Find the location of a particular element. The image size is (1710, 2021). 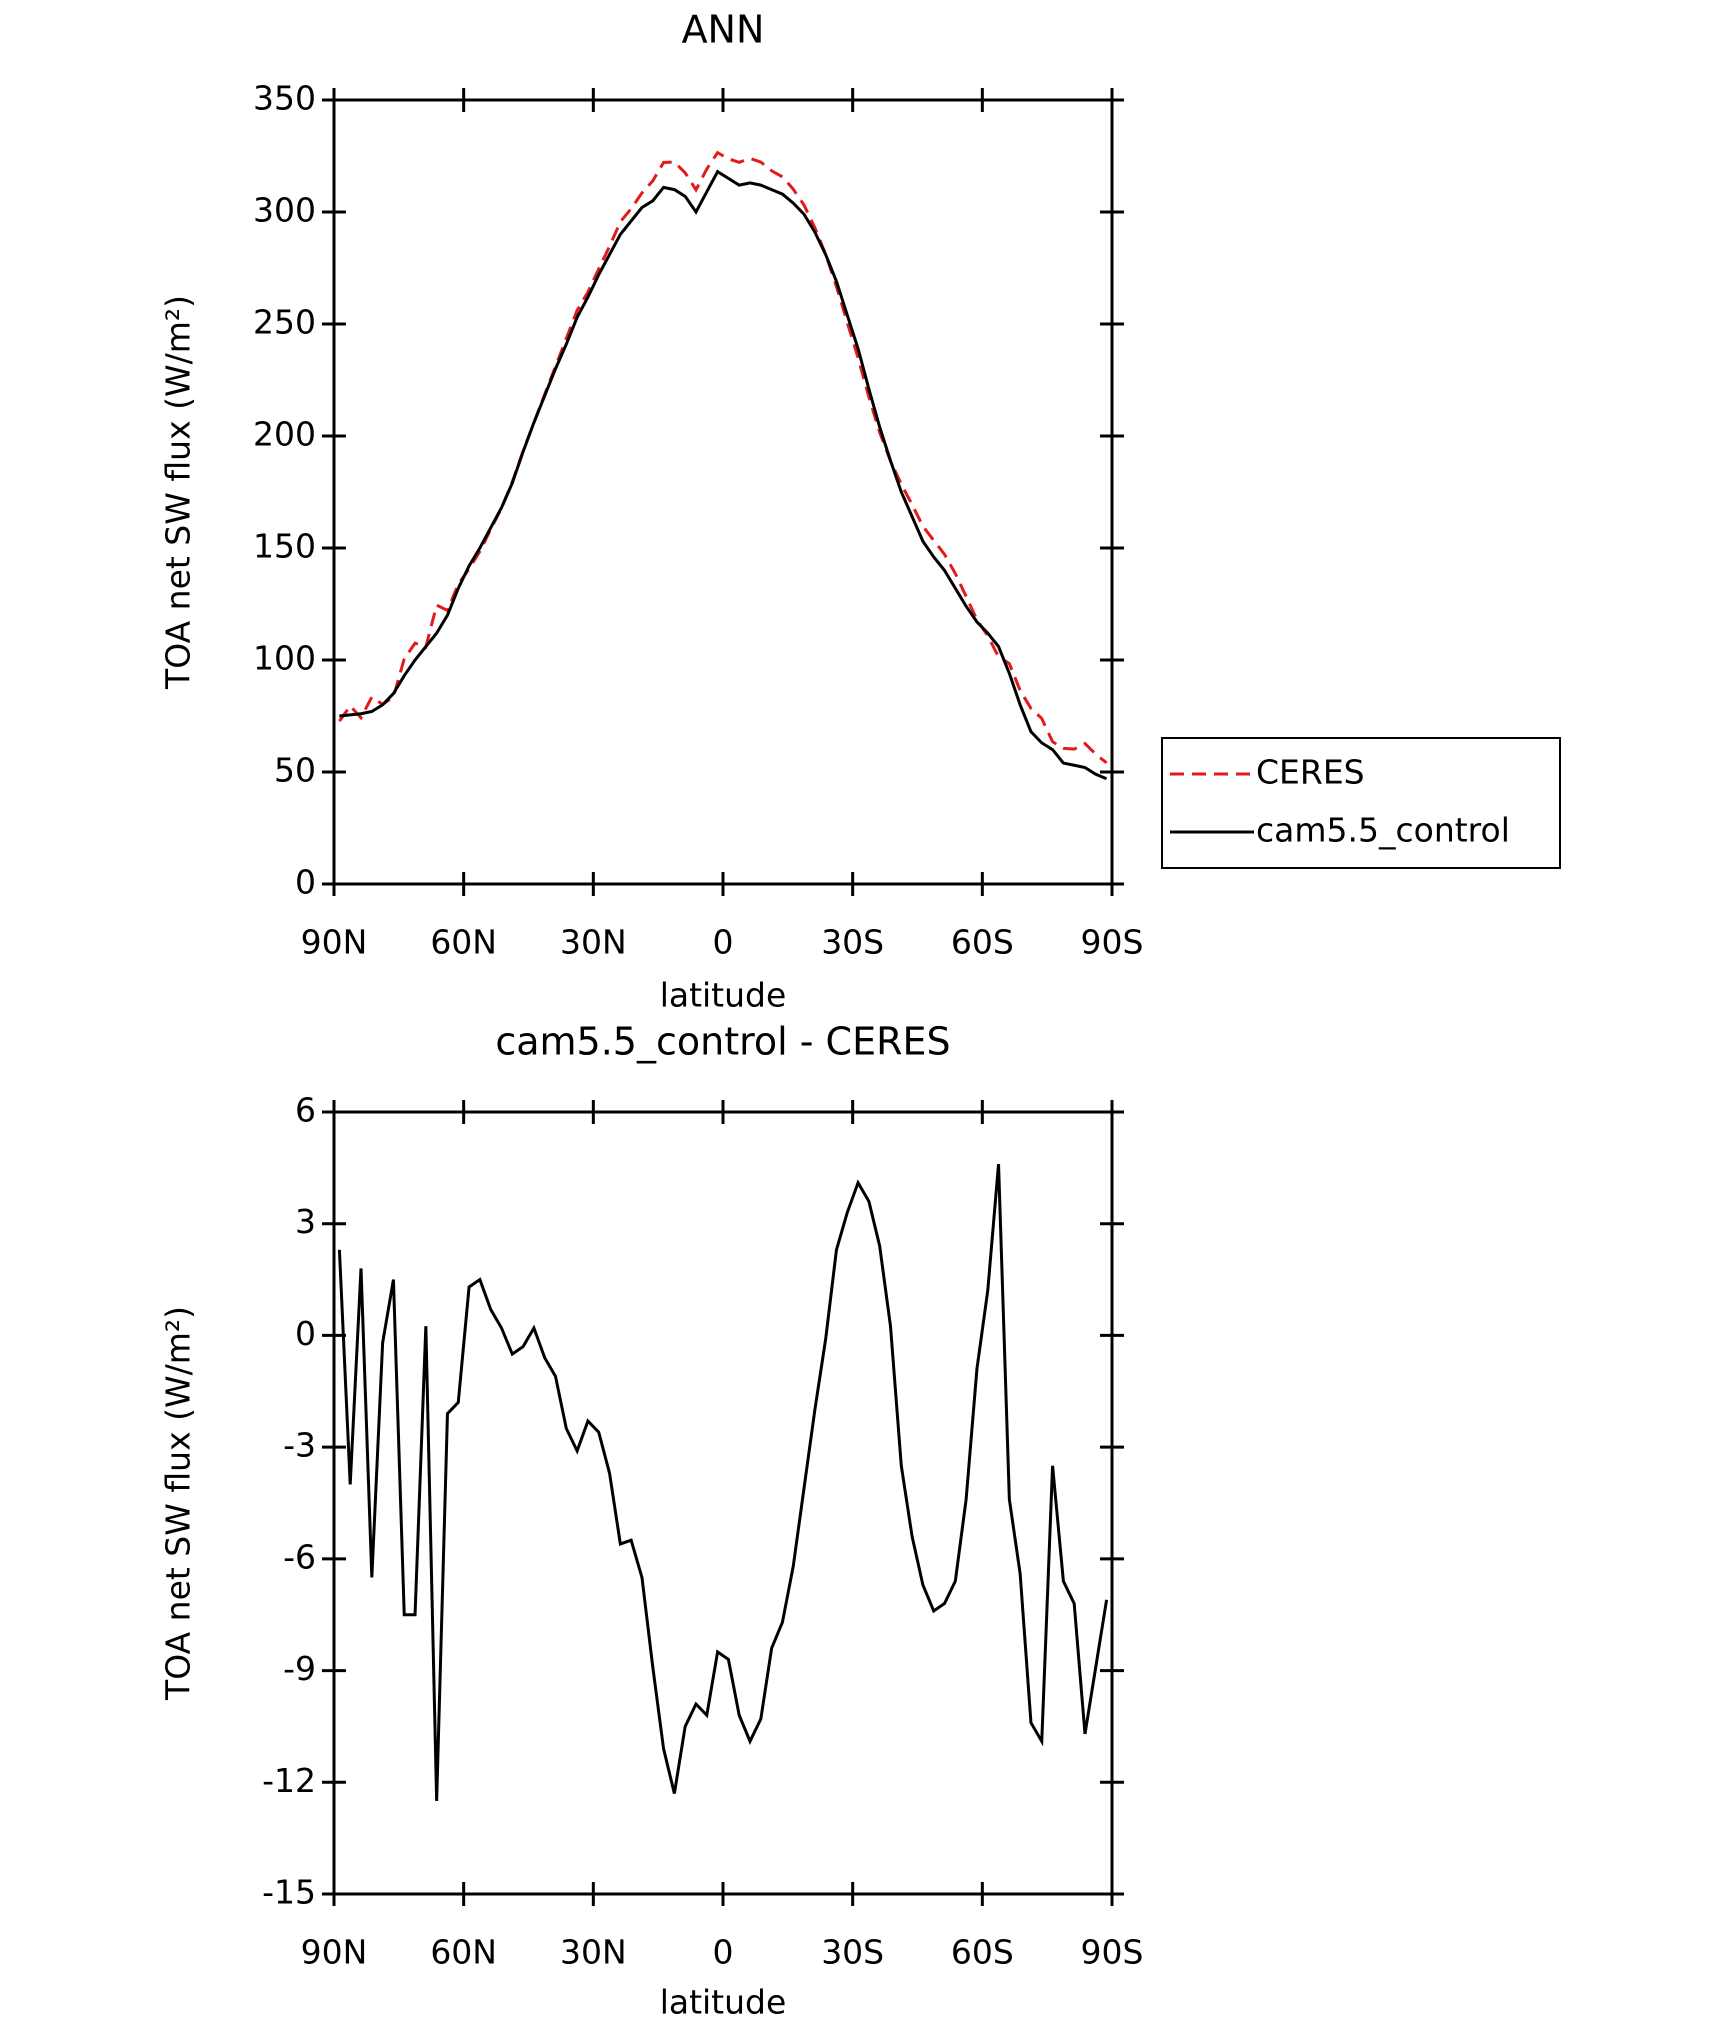

y-tick-label: 350 is located at coordinates (284, 98).